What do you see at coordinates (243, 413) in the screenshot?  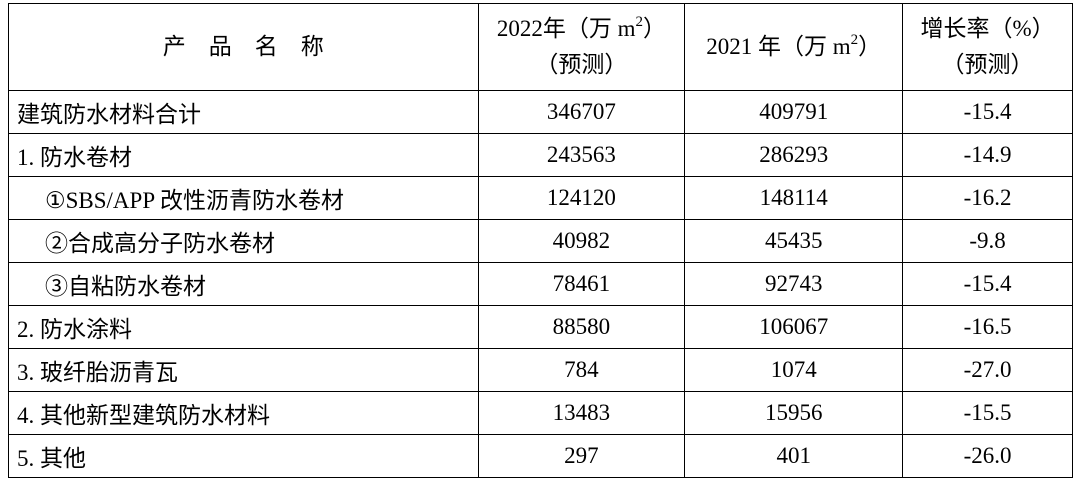 I see `product-name: 4. 其他新型建筑防水材料` at bounding box center [243, 413].